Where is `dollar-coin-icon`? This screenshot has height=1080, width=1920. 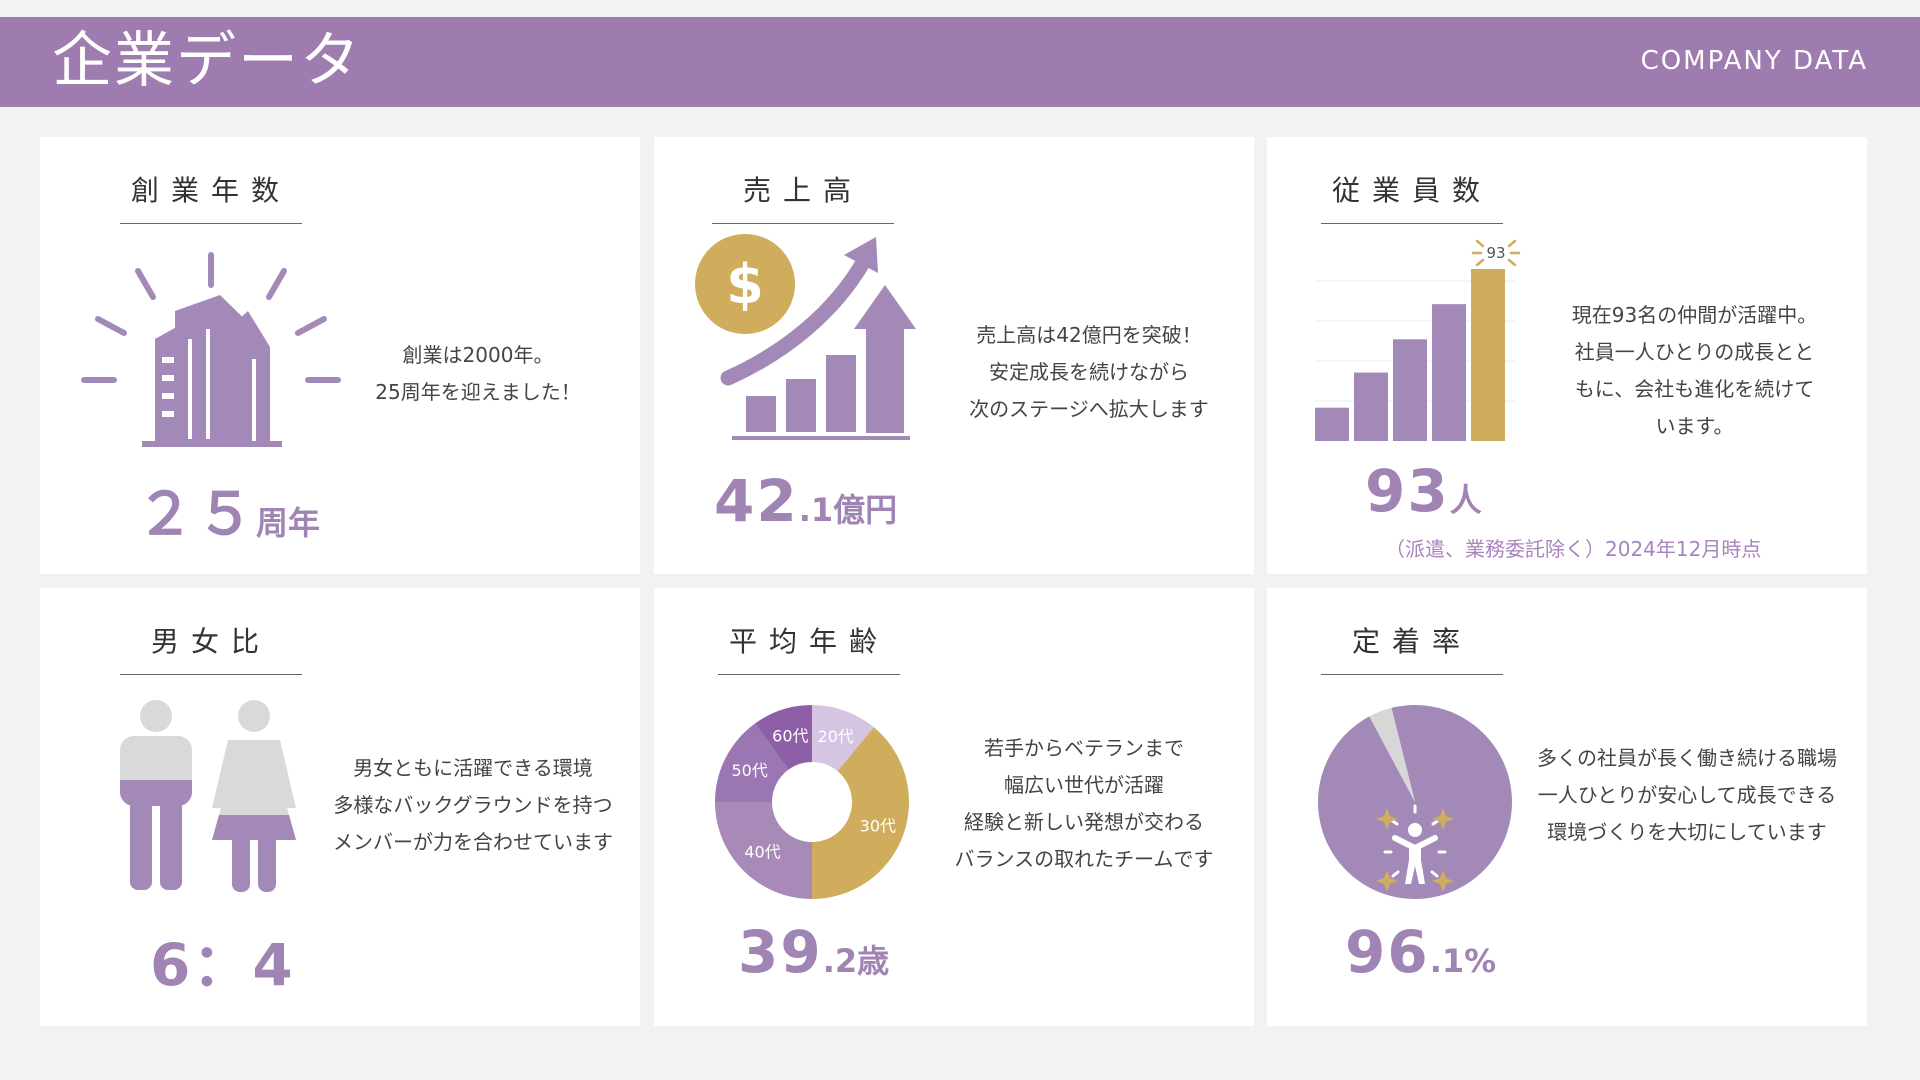
dollar-coin-icon is located at coordinates (745, 284).